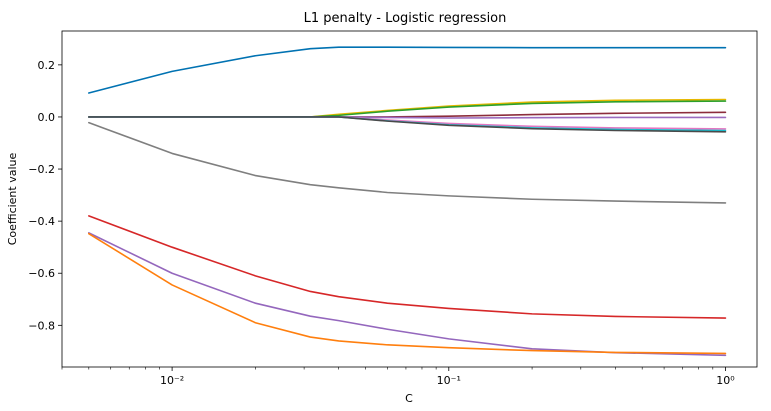 The image size is (771, 411). I want to click on x-axis: 10⁻² 10⁻¹ 10⁰, so click(398, 377).